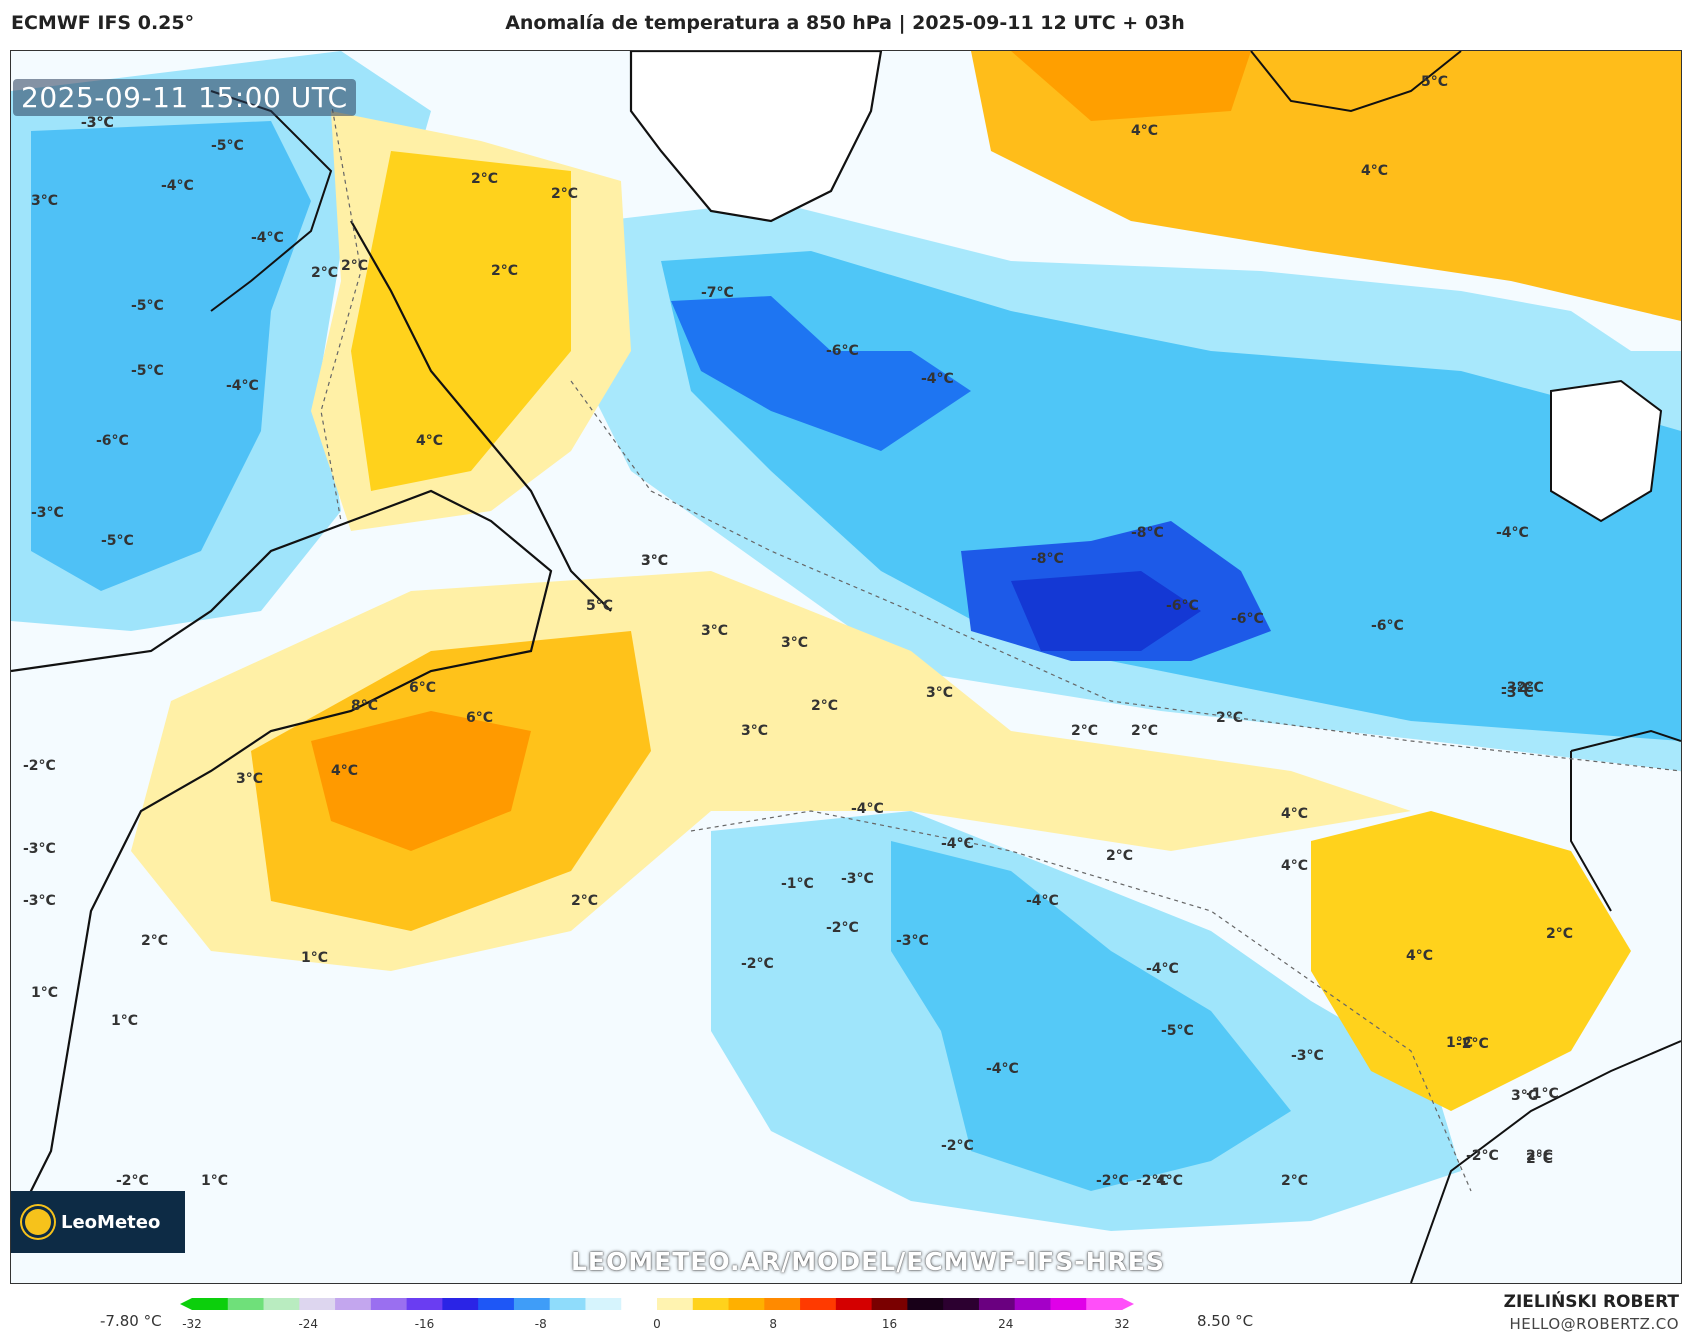  I want to click on warm-anomaly-northeast, so click(1326, 186).